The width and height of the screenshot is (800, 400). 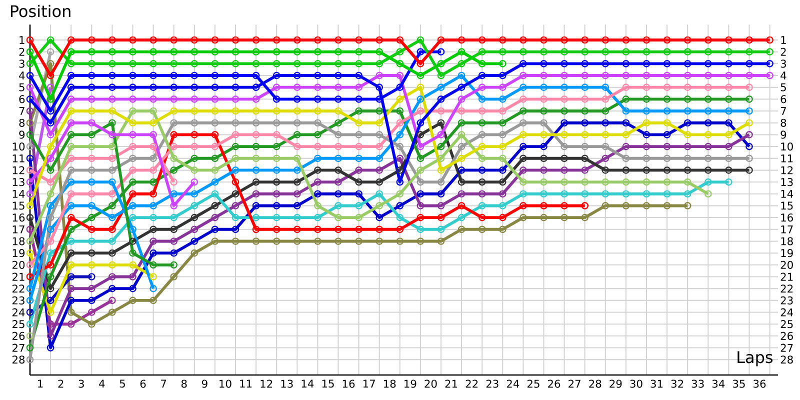 I want to click on y2-tick-label: 1, so click(x=783, y=40).